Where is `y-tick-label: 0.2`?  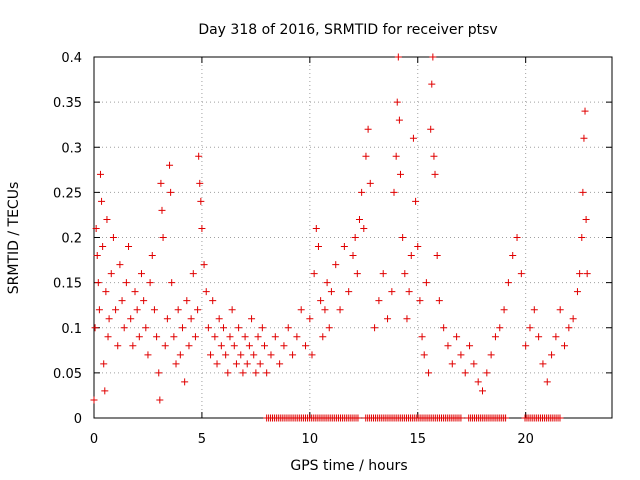 y-tick-label: 0.2 is located at coordinates (71, 239).